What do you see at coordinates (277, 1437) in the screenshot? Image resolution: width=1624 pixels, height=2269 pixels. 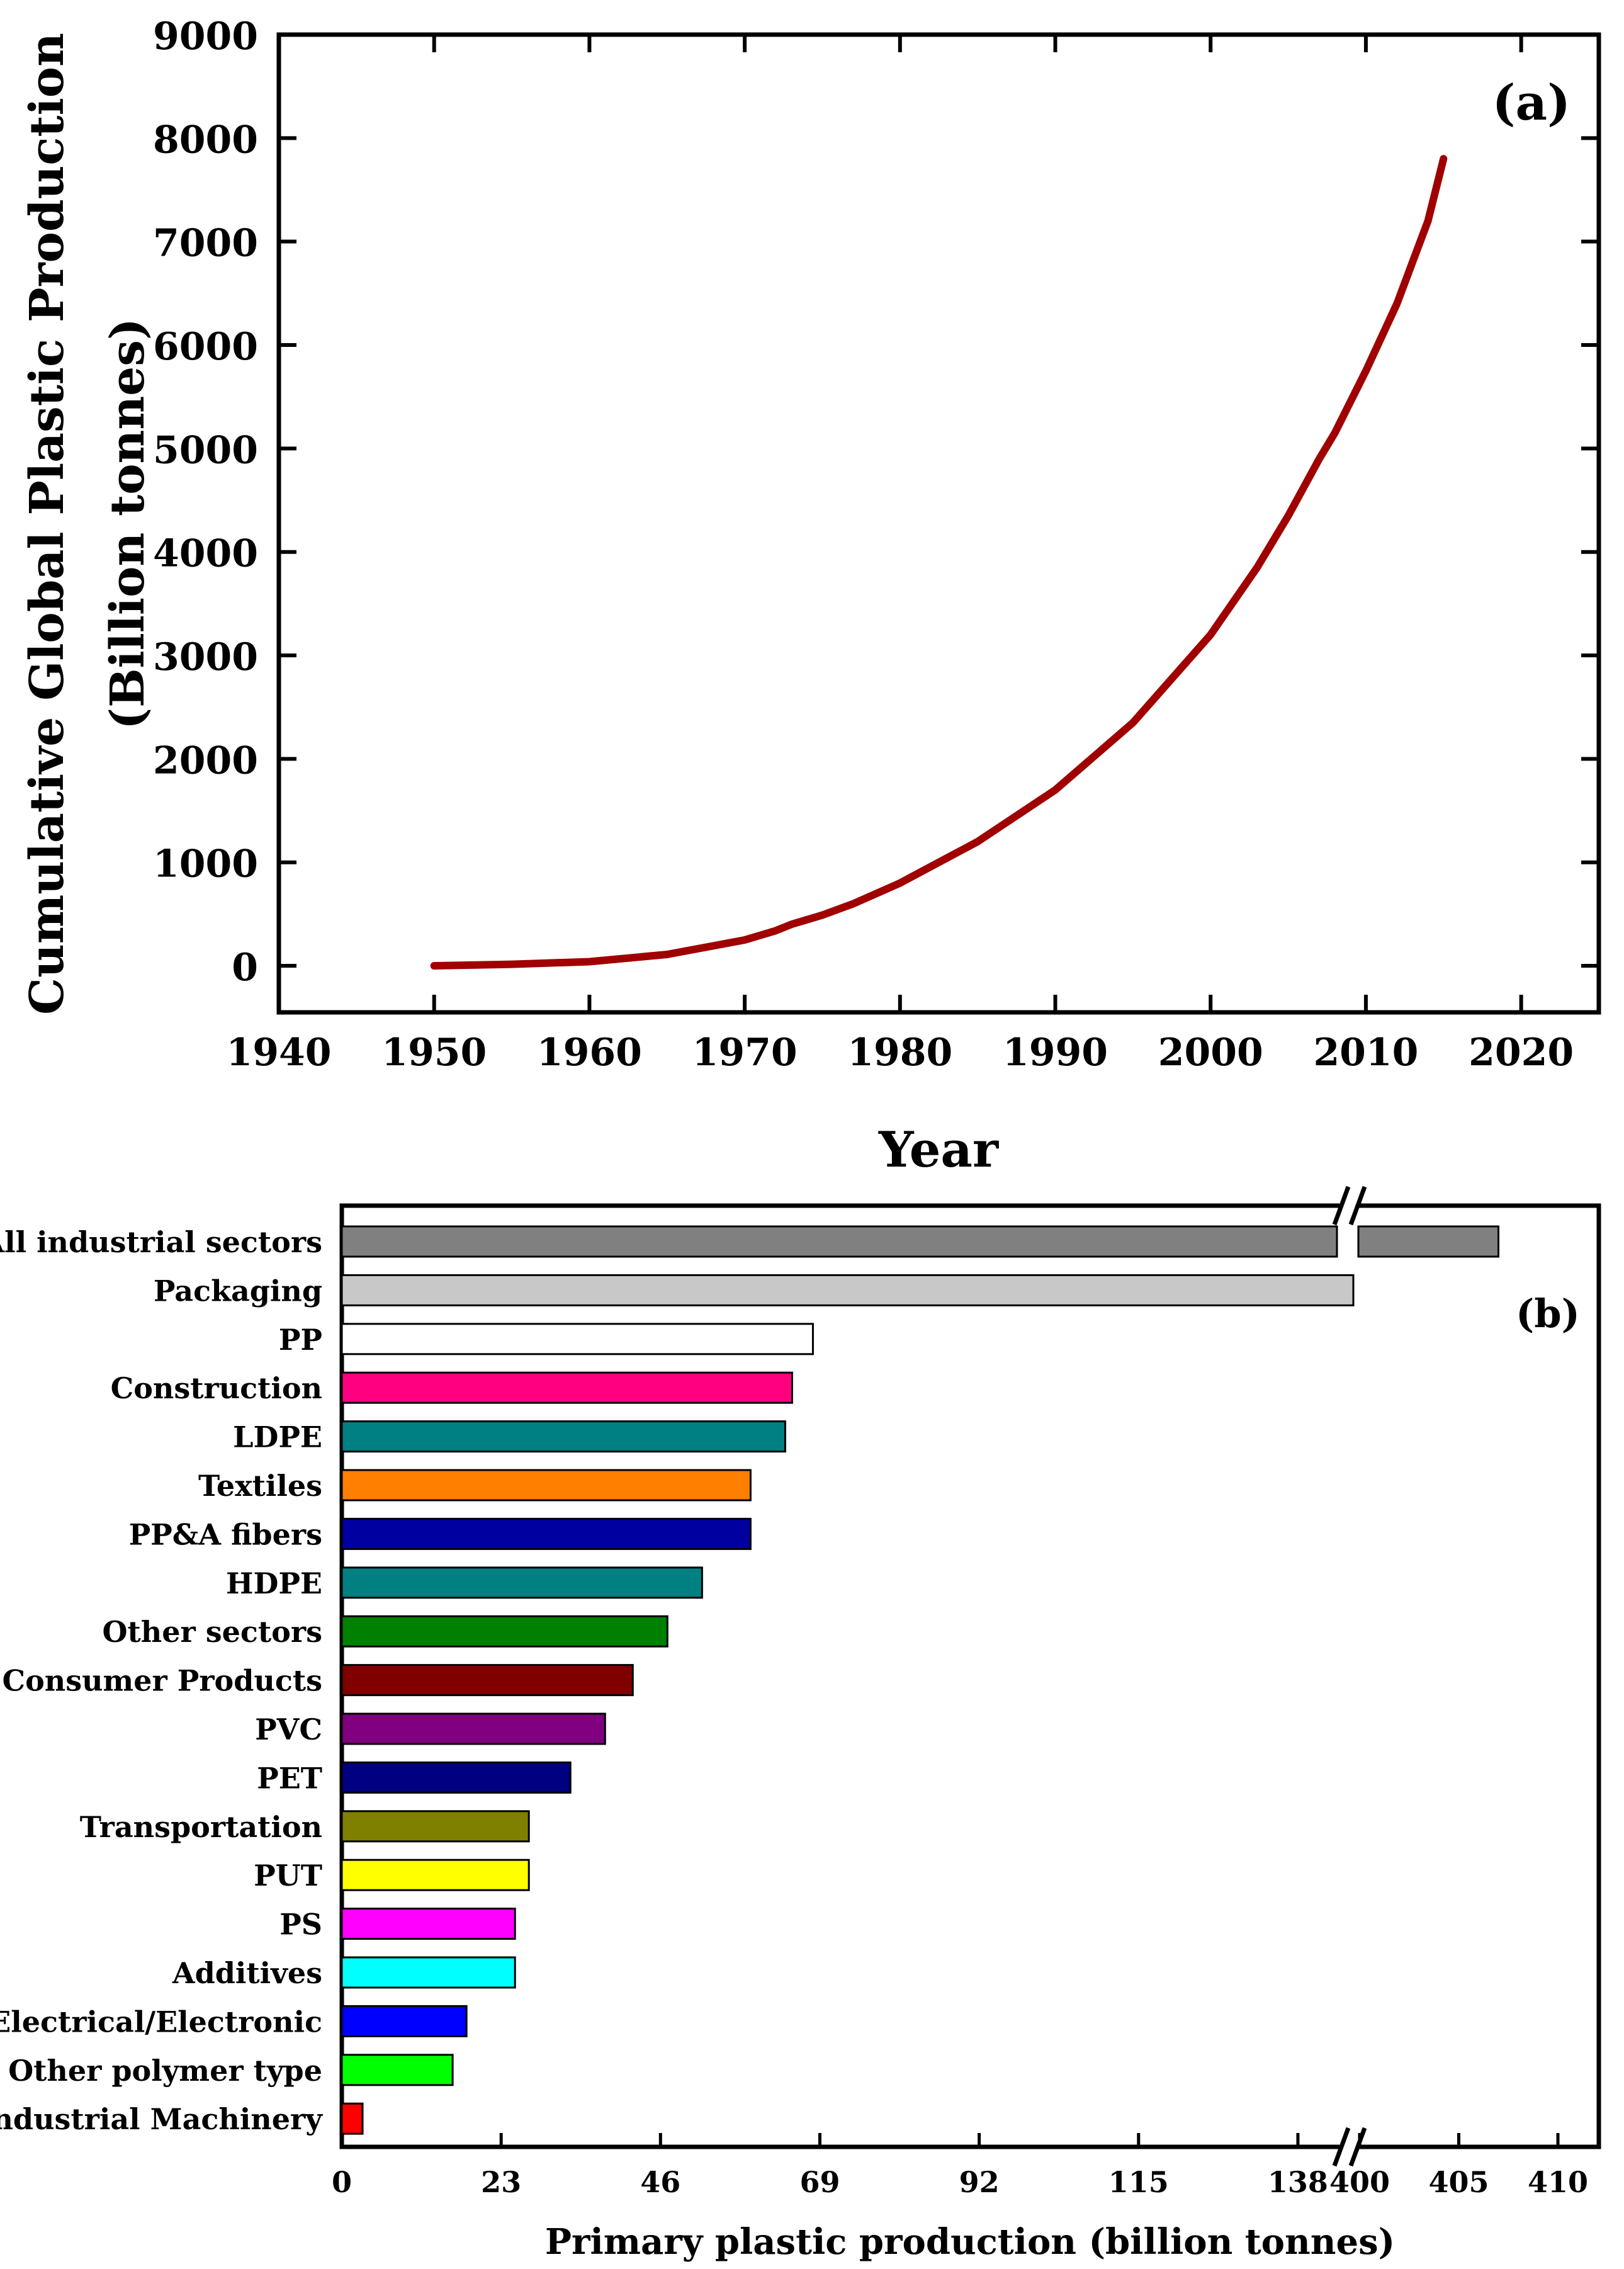 I see `category-label: LDPE` at bounding box center [277, 1437].